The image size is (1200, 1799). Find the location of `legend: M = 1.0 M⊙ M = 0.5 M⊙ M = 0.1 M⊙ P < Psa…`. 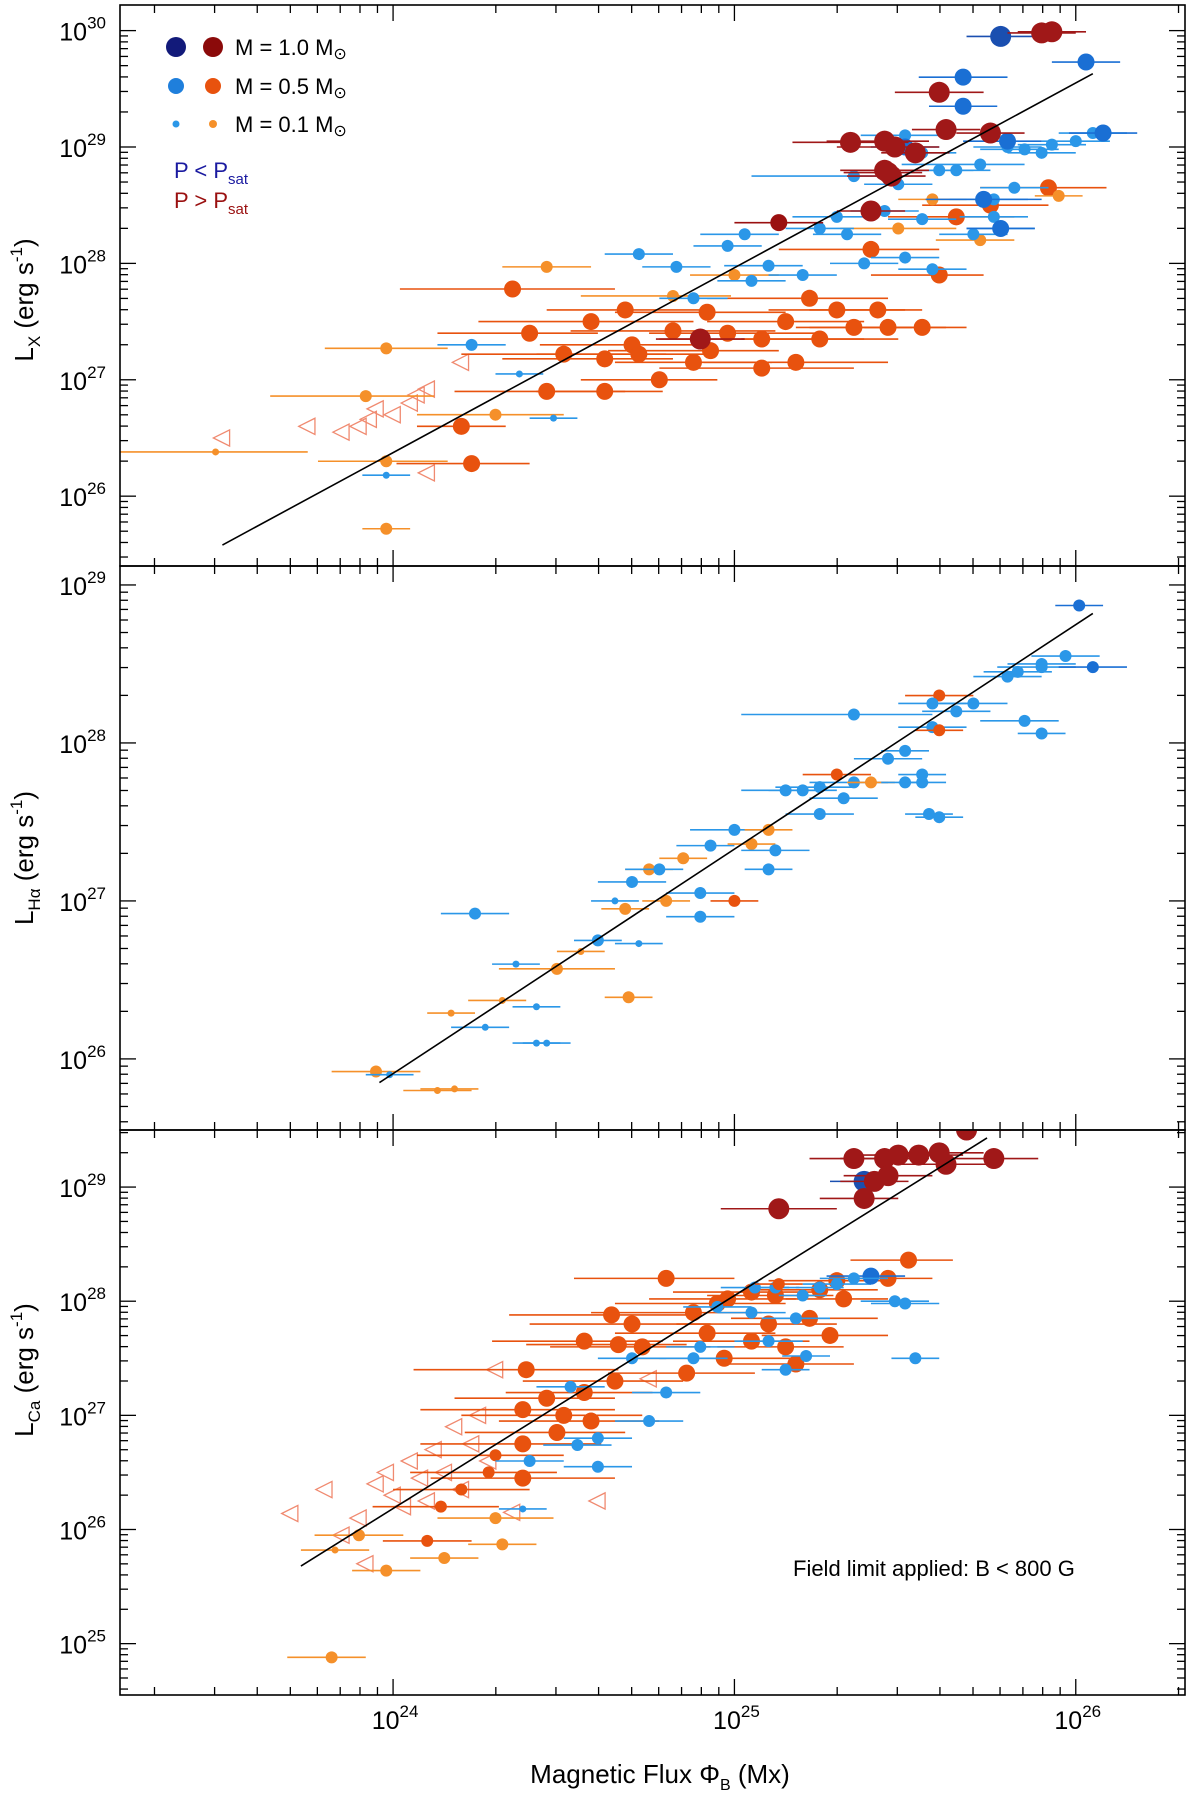

legend: M = 1.0 M⊙ M = 0.5 M⊙ M = 0.1 M⊙ P < Psa… is located at coordinates (256, 126).